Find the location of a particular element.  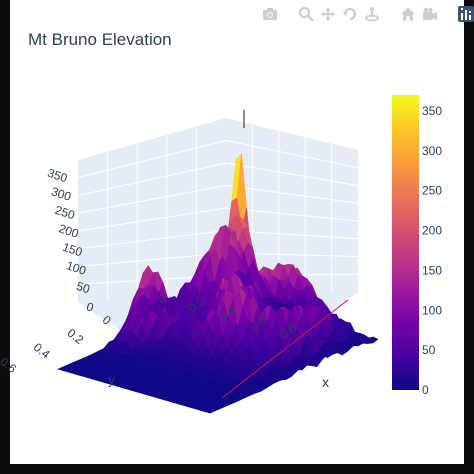

camera-reset-icon is located at coordinates (430, 14).